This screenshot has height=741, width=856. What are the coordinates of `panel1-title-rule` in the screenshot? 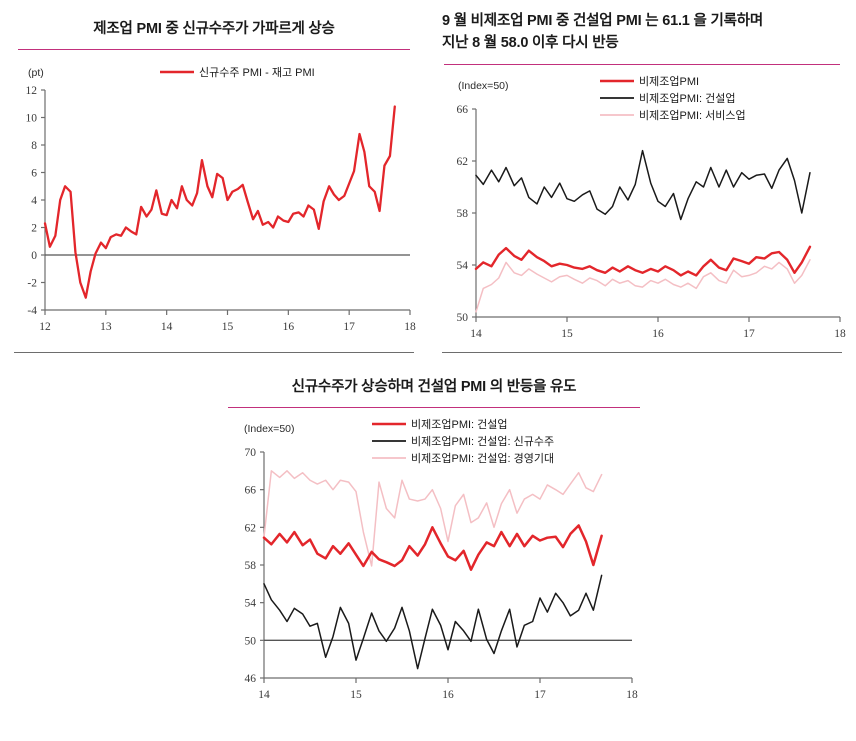 It's located at (214, 50).